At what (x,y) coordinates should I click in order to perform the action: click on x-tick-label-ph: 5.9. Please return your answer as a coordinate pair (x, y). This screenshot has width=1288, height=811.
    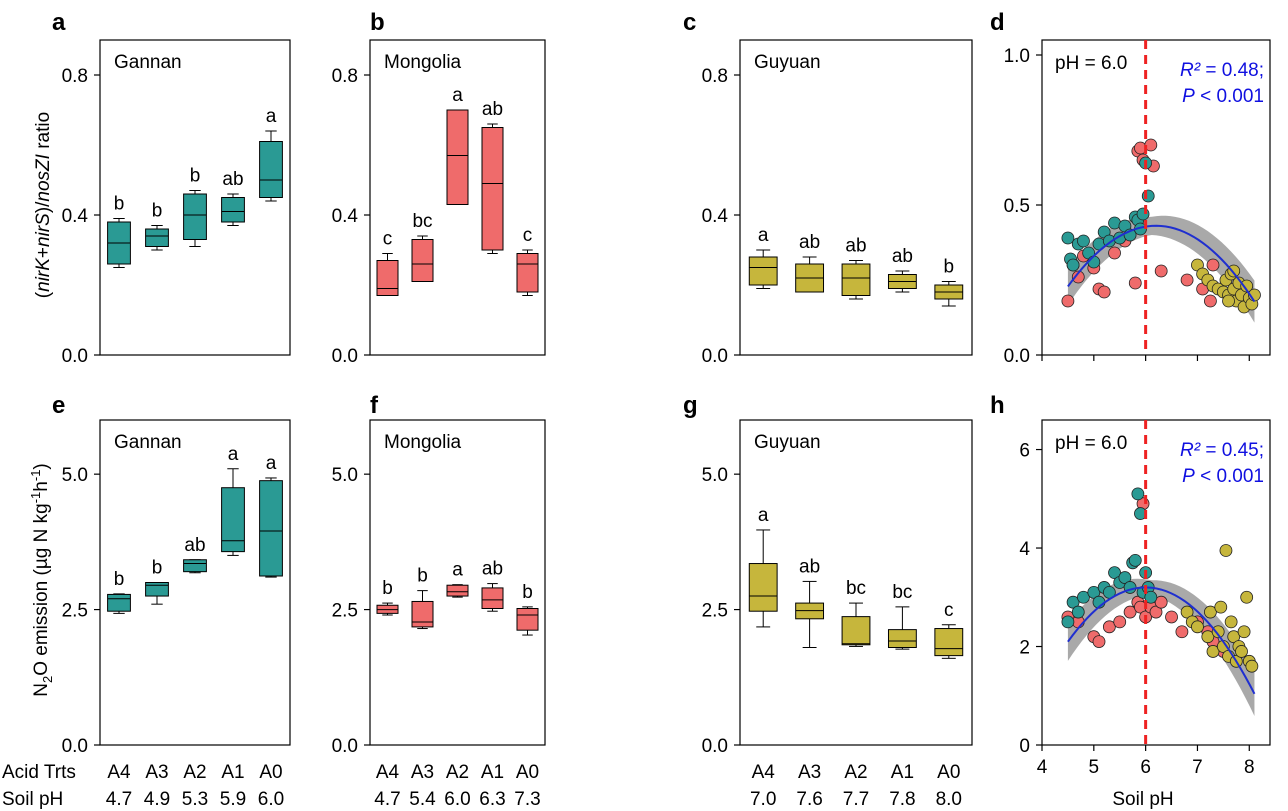
    Looking at the image, I should click on (233, 799).